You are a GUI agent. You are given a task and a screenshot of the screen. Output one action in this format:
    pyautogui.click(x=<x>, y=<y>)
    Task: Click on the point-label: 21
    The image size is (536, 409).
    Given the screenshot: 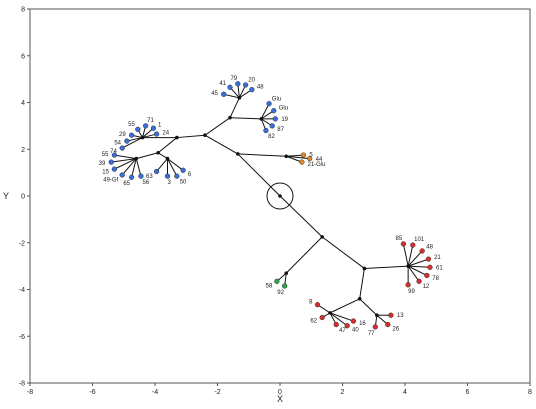 What is the action you would take?
    pyautogui.click(x=437, y=258)
    